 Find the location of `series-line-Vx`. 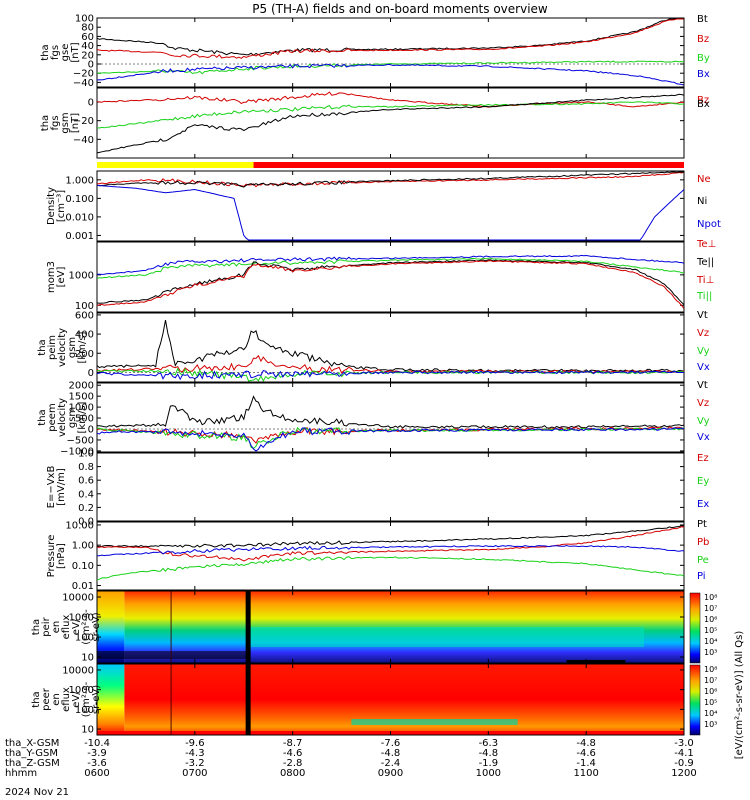

series-line-Vx is located at coordinates (390, 439).